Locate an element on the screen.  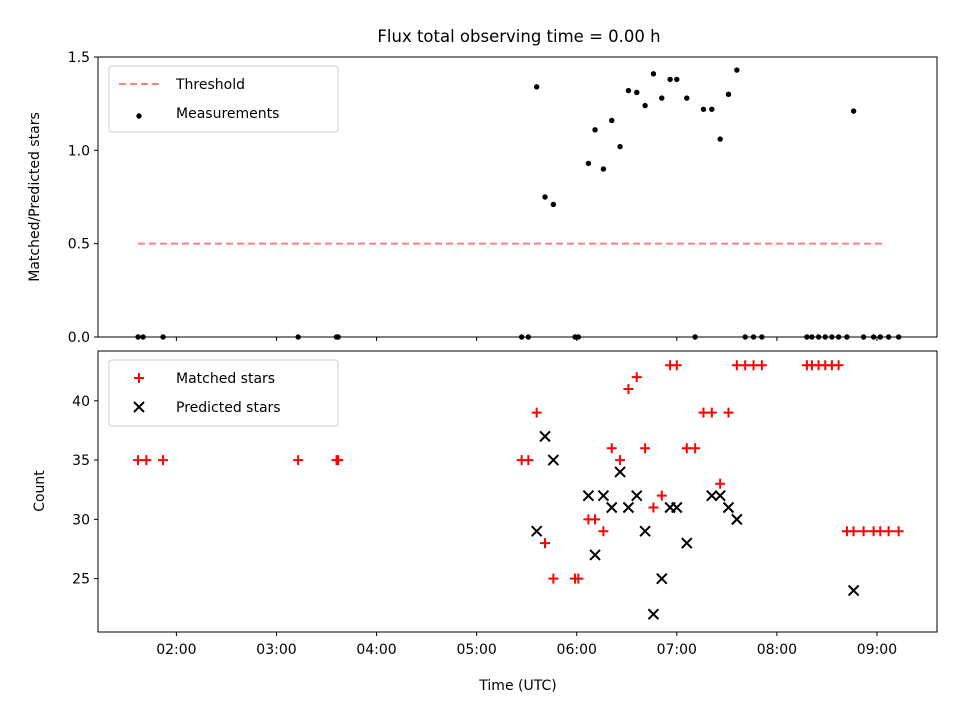
top-legend-label: Threshold is located at coordinates (210, 85).